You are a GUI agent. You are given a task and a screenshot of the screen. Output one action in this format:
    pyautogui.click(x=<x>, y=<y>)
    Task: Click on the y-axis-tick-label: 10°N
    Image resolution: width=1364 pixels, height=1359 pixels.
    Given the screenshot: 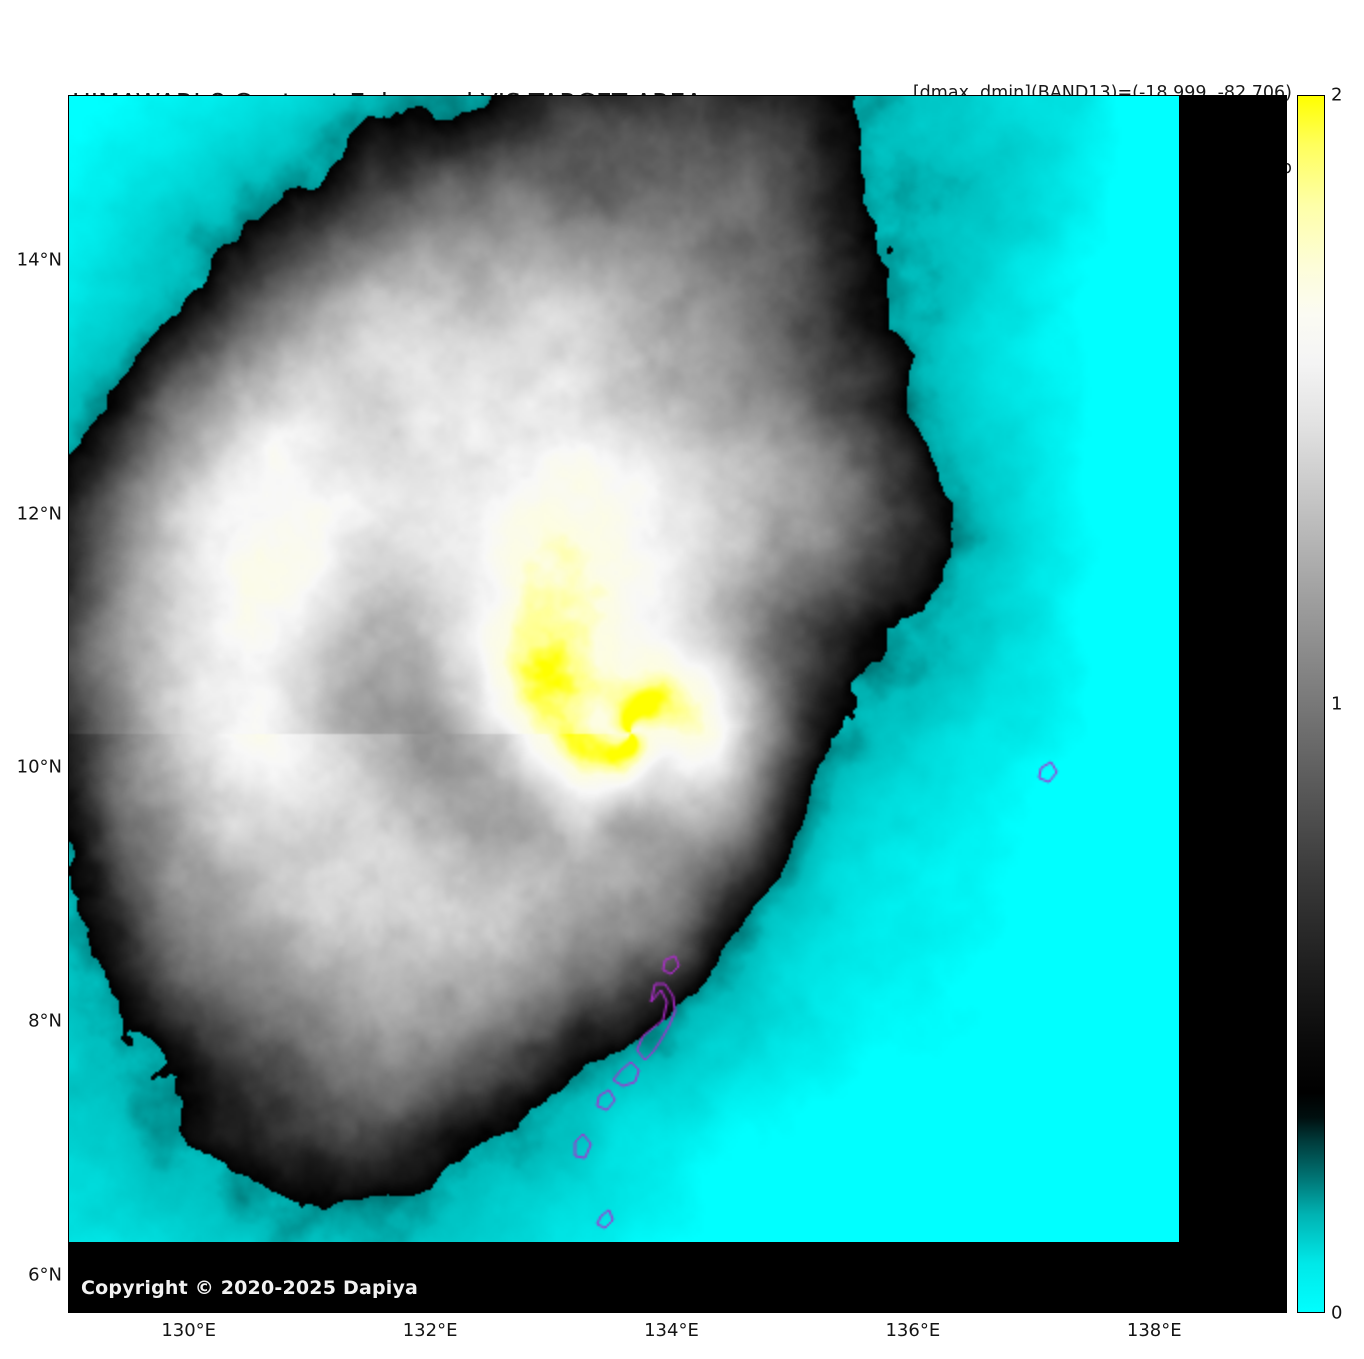 What is the action you would take?
    pyautogui.click(x=39, y=767)
    